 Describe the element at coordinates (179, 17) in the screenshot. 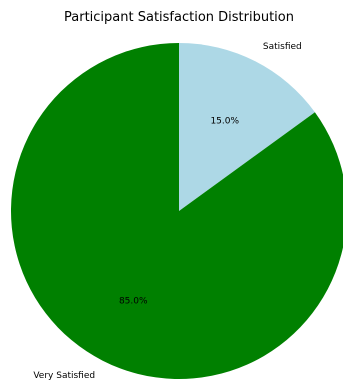

I see `chart-title: Participant Satisfaction Distribution` at that location.